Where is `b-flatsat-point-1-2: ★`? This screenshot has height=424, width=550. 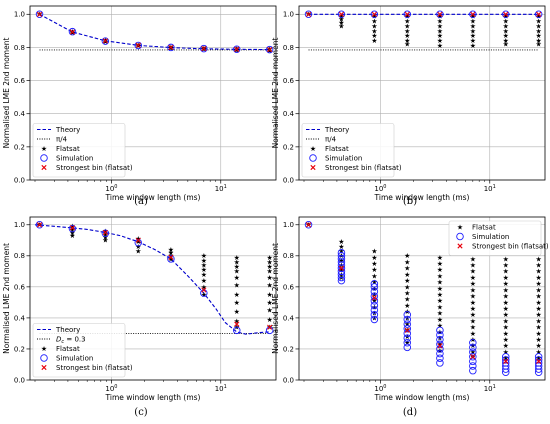 b-flatsat-point-1-2: ★ is located at coordinates (341, 23).